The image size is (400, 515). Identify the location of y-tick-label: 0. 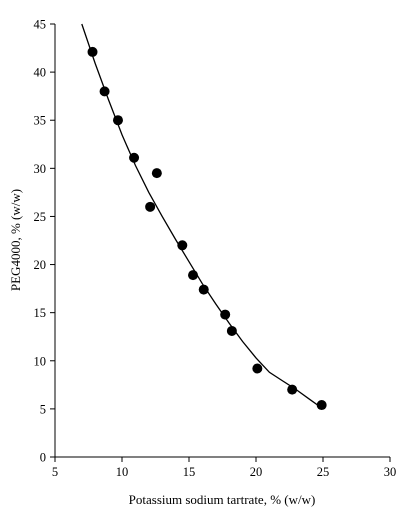
(43, 458).